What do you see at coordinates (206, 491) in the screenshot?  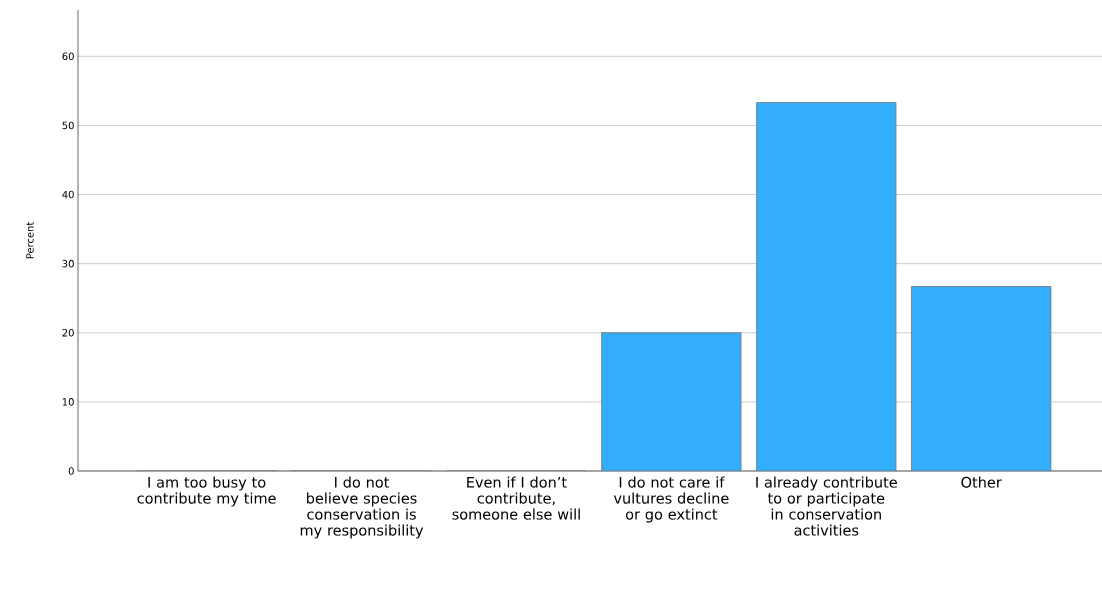 I see `x-tick-label: I am too busy to contribute my time` at bounding box center [206, 491].